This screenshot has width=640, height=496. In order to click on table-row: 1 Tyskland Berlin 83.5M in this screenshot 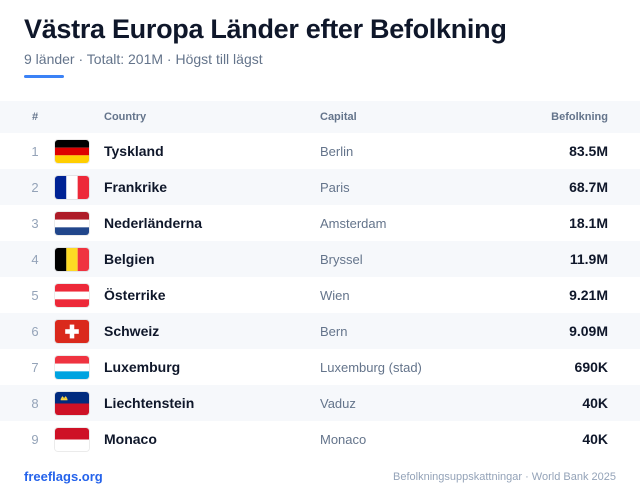, I will do `click(320, 151)`.